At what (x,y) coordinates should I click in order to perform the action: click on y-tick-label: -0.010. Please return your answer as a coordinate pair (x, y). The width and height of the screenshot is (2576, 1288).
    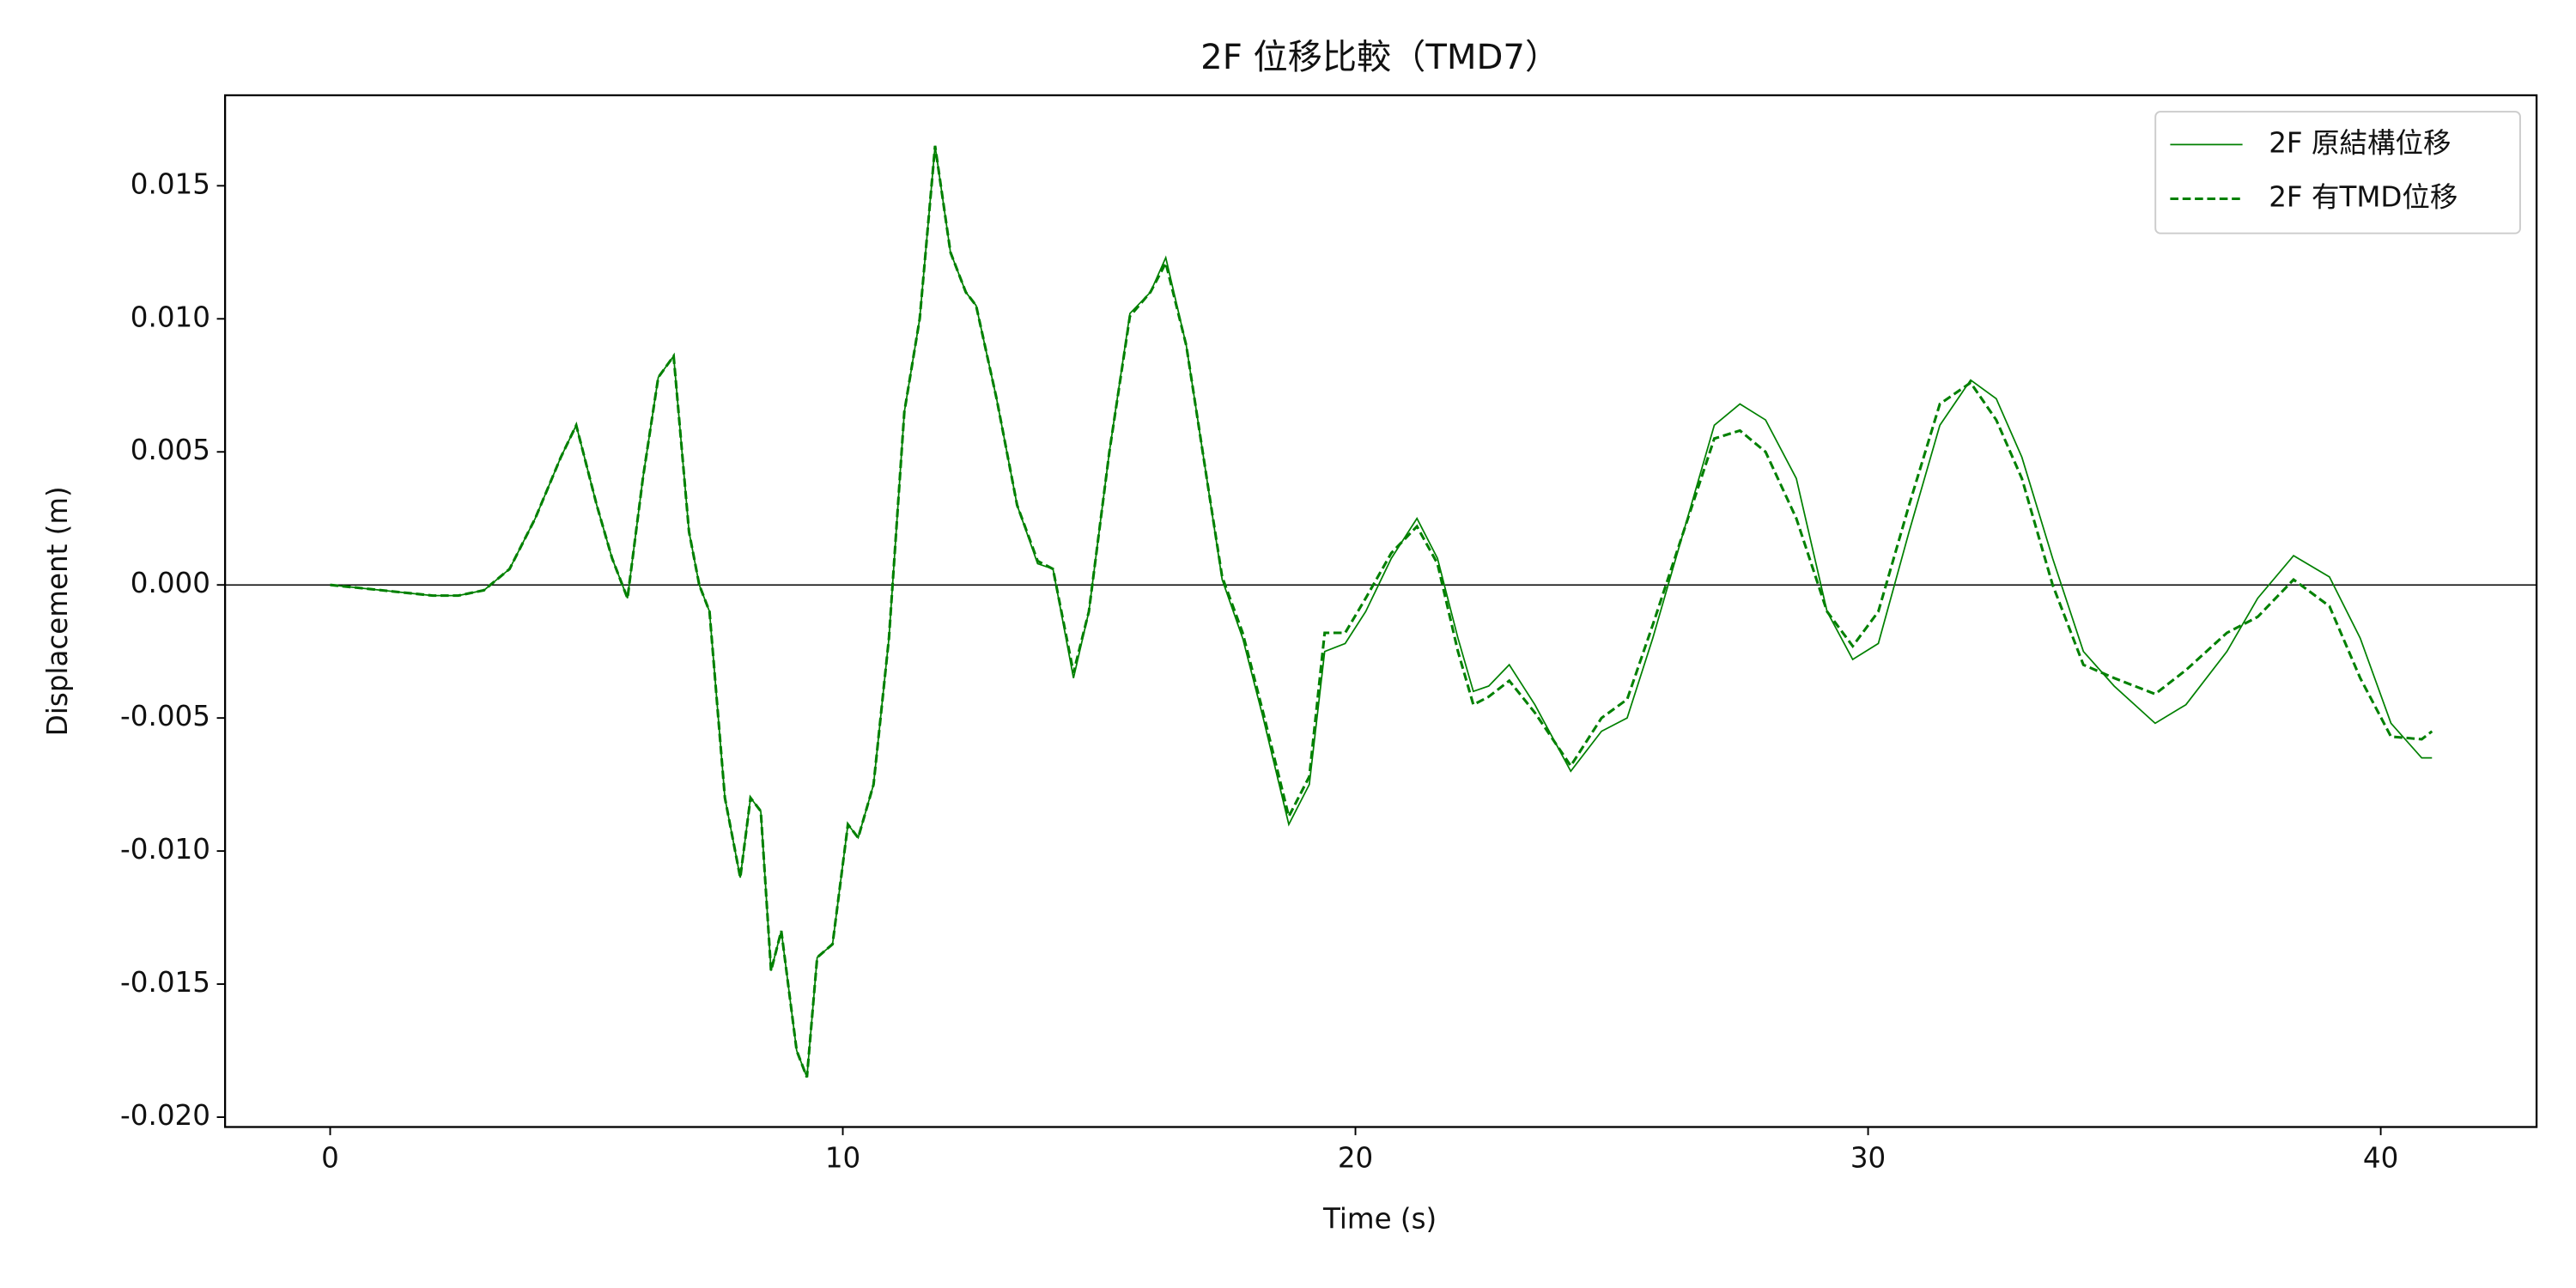
    Looking at the image, I should click on (165, 850).